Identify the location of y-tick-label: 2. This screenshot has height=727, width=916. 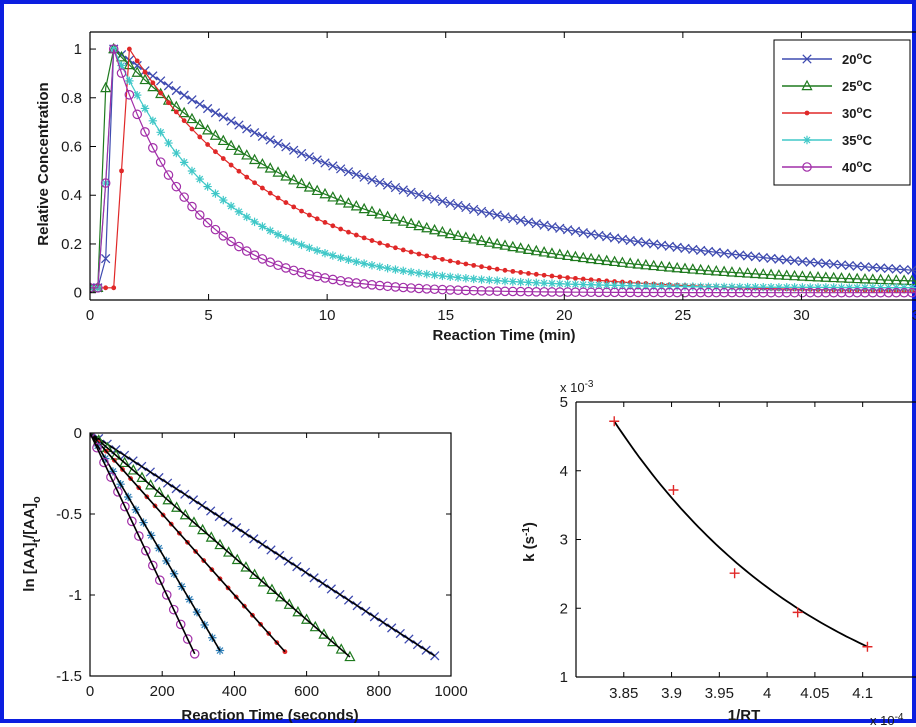
(564, 608).